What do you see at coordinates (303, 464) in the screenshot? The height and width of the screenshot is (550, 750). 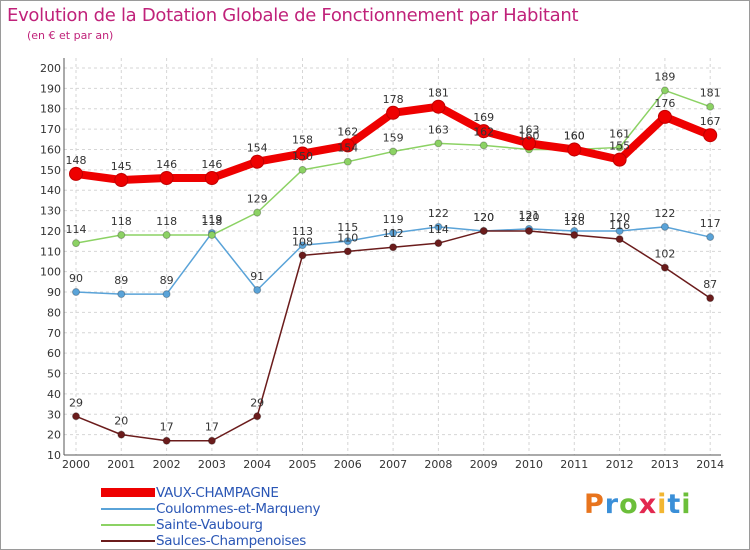 I see `x-tick-label: 2005` at bounding box center [303, 464].